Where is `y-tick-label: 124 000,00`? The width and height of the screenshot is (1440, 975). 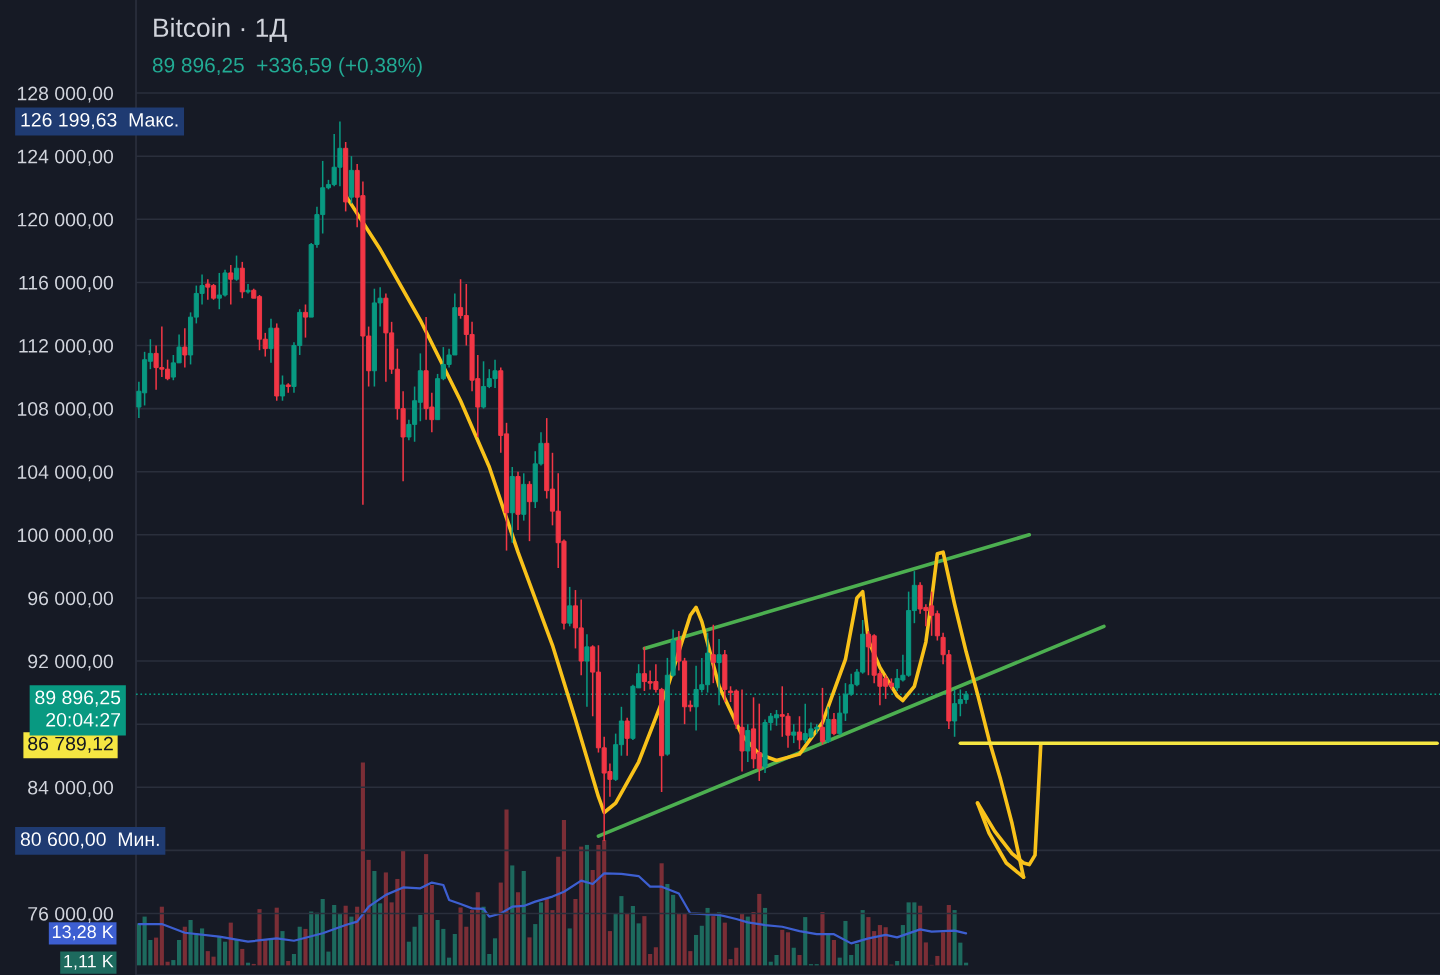
y-tick-label: 124 000,00 is located at coordinates (65, 157).